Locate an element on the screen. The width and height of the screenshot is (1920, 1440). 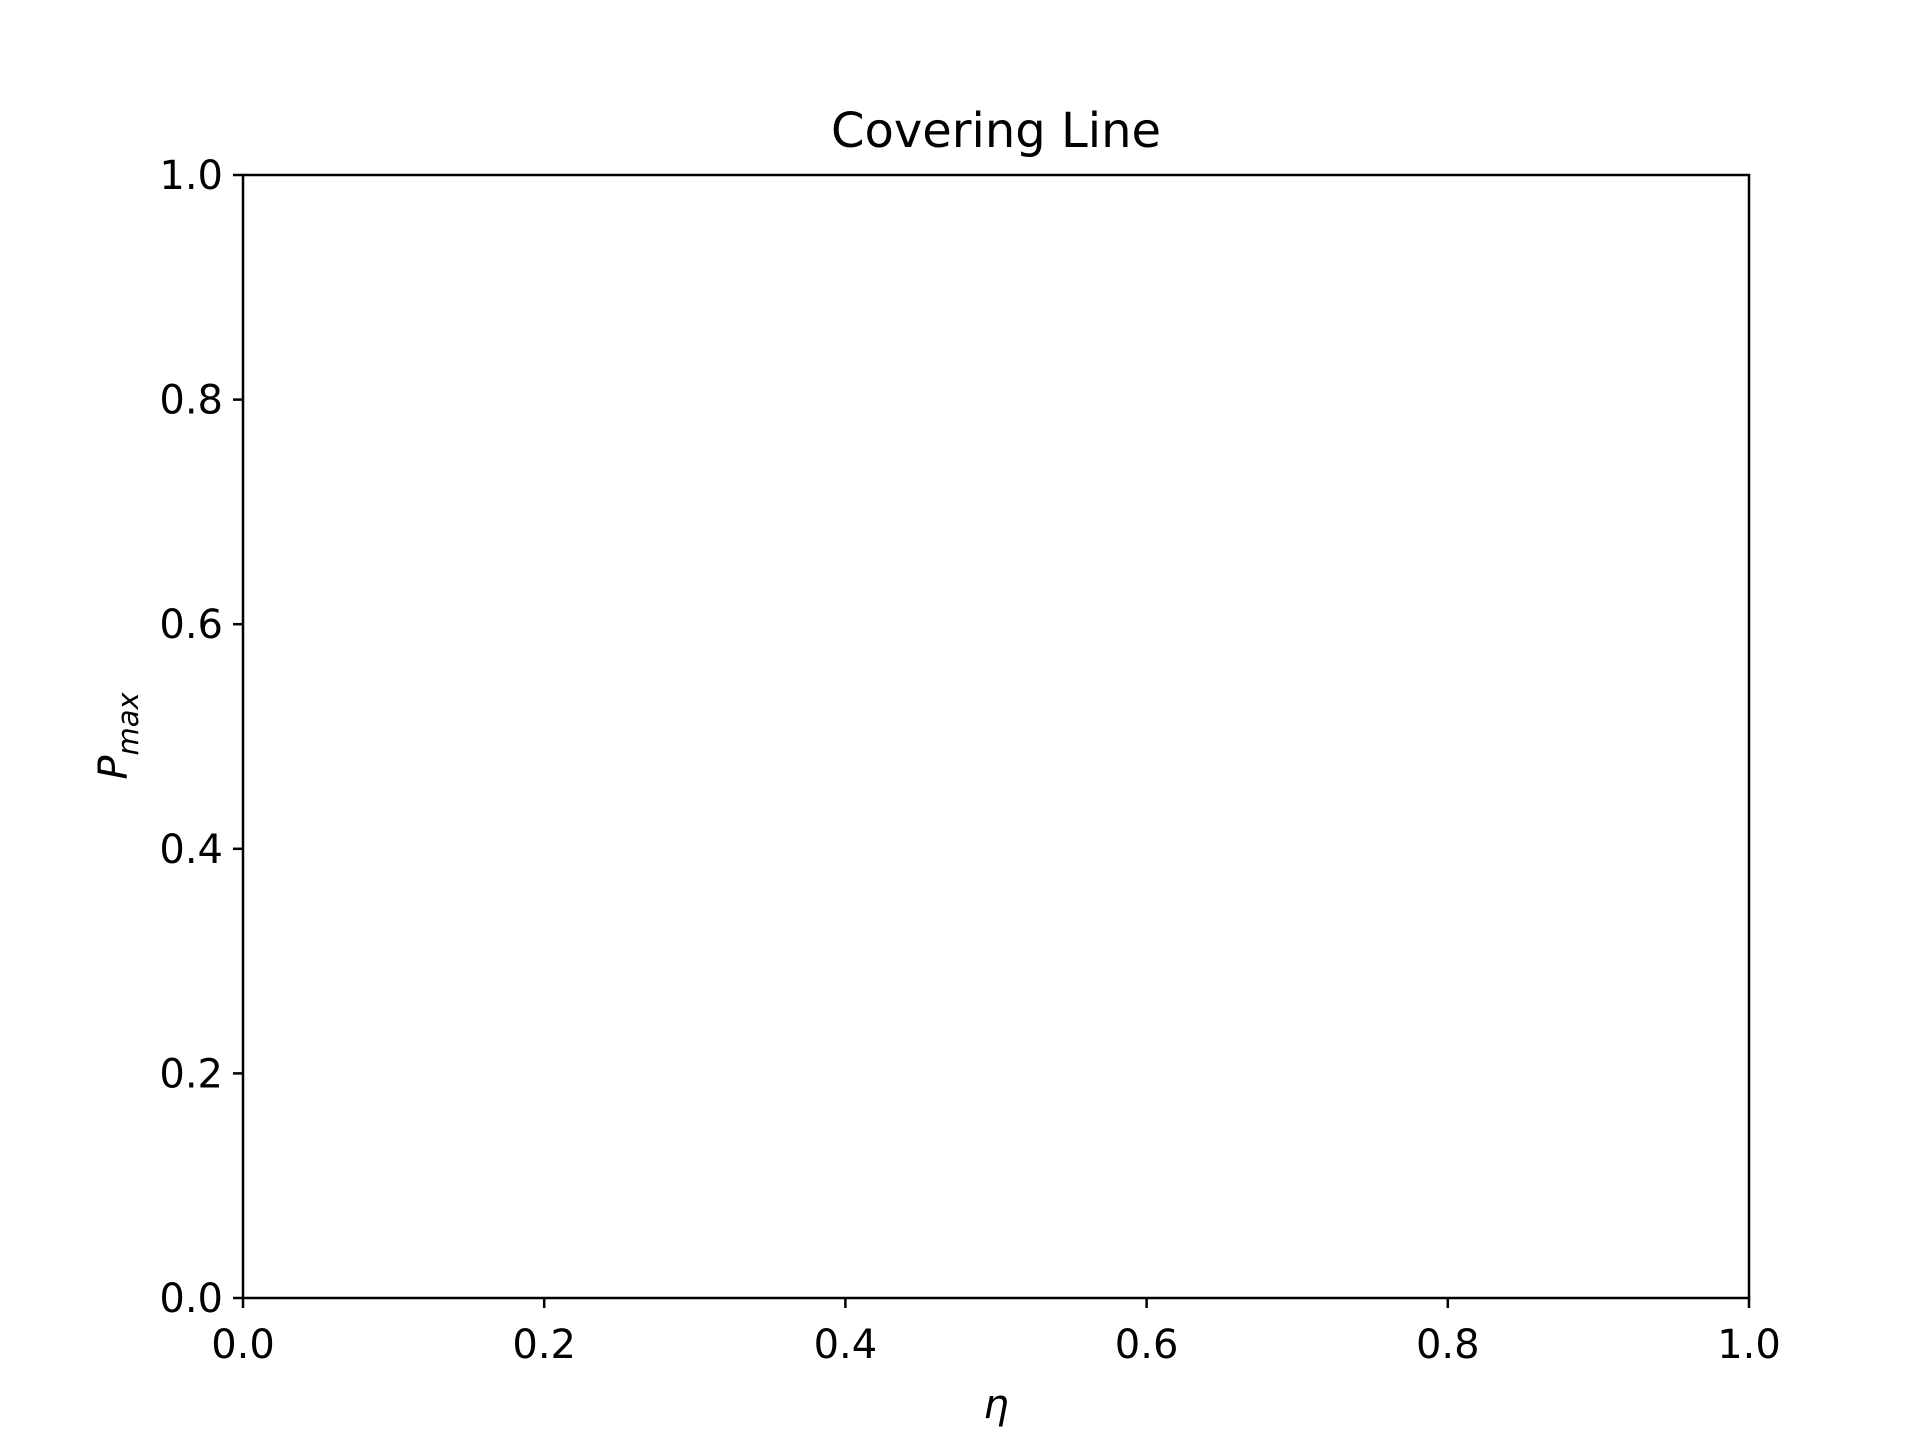
x-axis-label: η is located at coordinates (995, 1405).